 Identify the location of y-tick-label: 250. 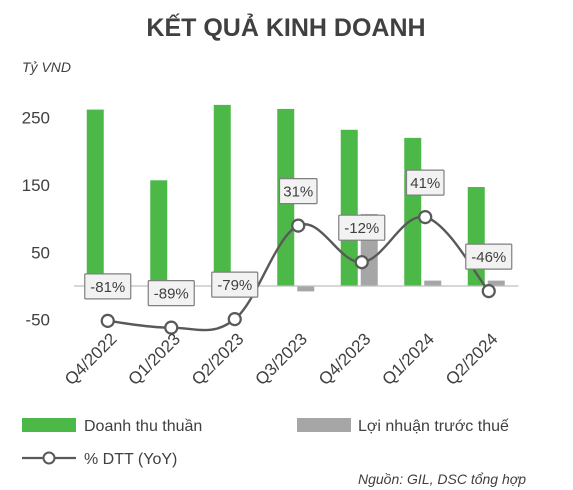
(36, 118).